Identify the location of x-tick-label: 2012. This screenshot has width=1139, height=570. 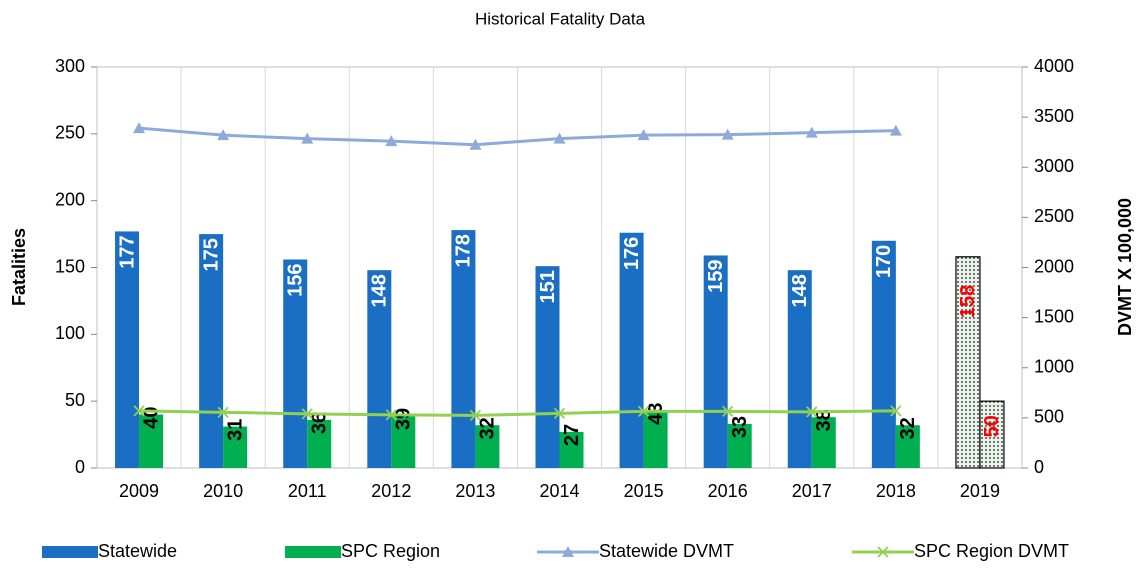
(391, 491).